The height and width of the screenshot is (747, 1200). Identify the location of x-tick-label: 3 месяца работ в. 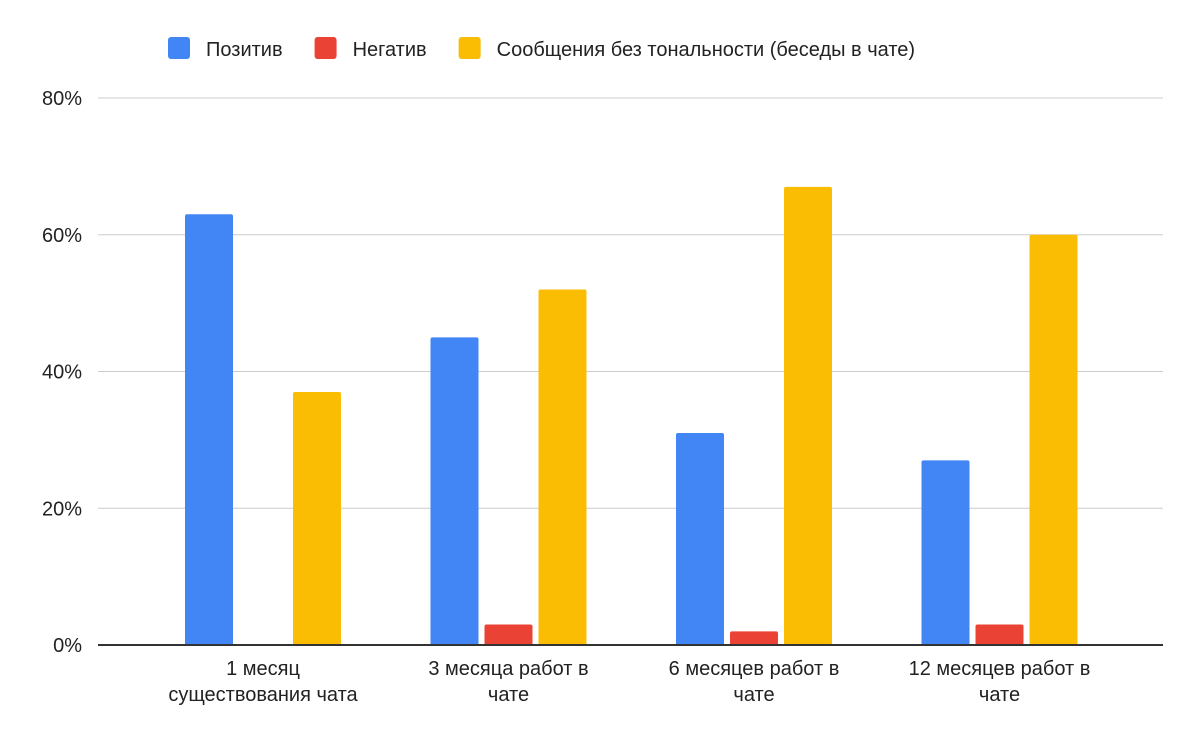
(508, 669).